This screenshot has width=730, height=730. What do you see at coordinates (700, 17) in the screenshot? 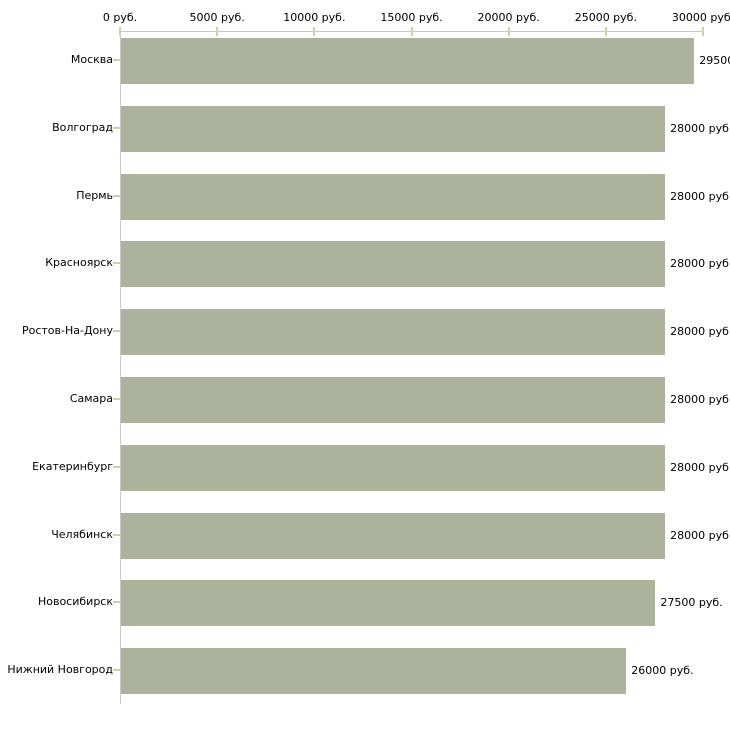
I see `x-tick-label: 30000 руб.` at bounding box center [700, 17].